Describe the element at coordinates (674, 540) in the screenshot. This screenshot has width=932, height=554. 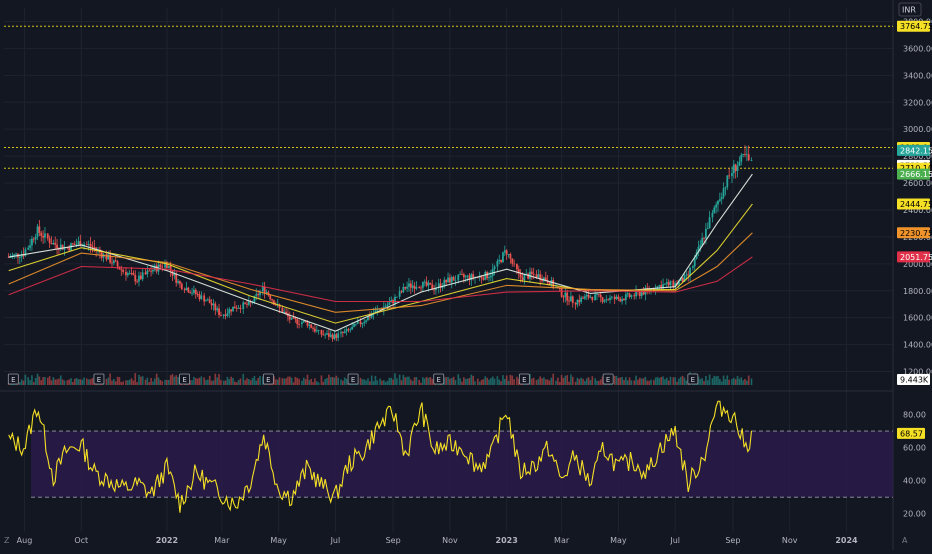
I see `time-tick-label: Jul` at that location.